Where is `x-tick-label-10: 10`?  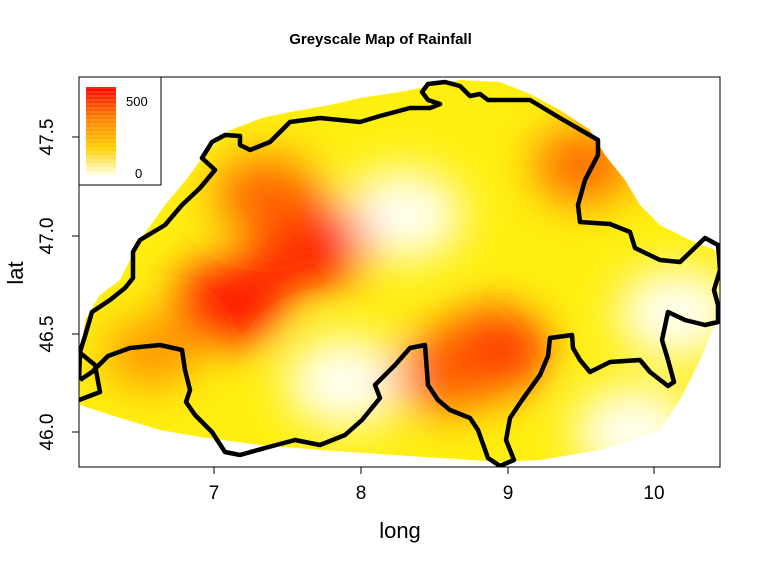 x-tick-label-10: 10 is located at coordinates (653, 493).